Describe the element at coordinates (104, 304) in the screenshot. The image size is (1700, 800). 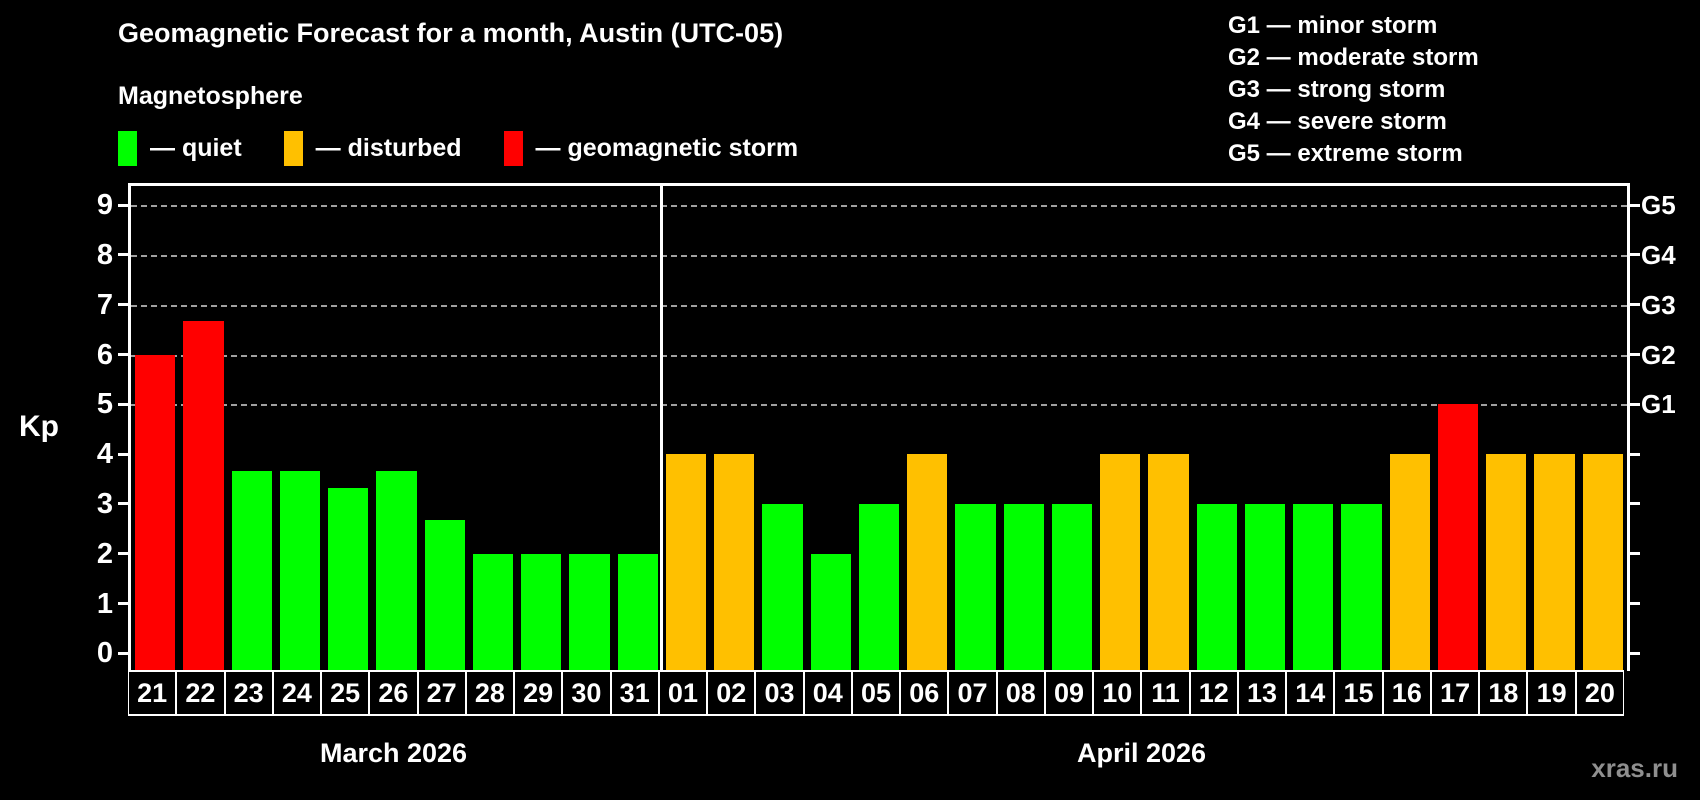
I see `y-tick-label-7: 7` at that location.